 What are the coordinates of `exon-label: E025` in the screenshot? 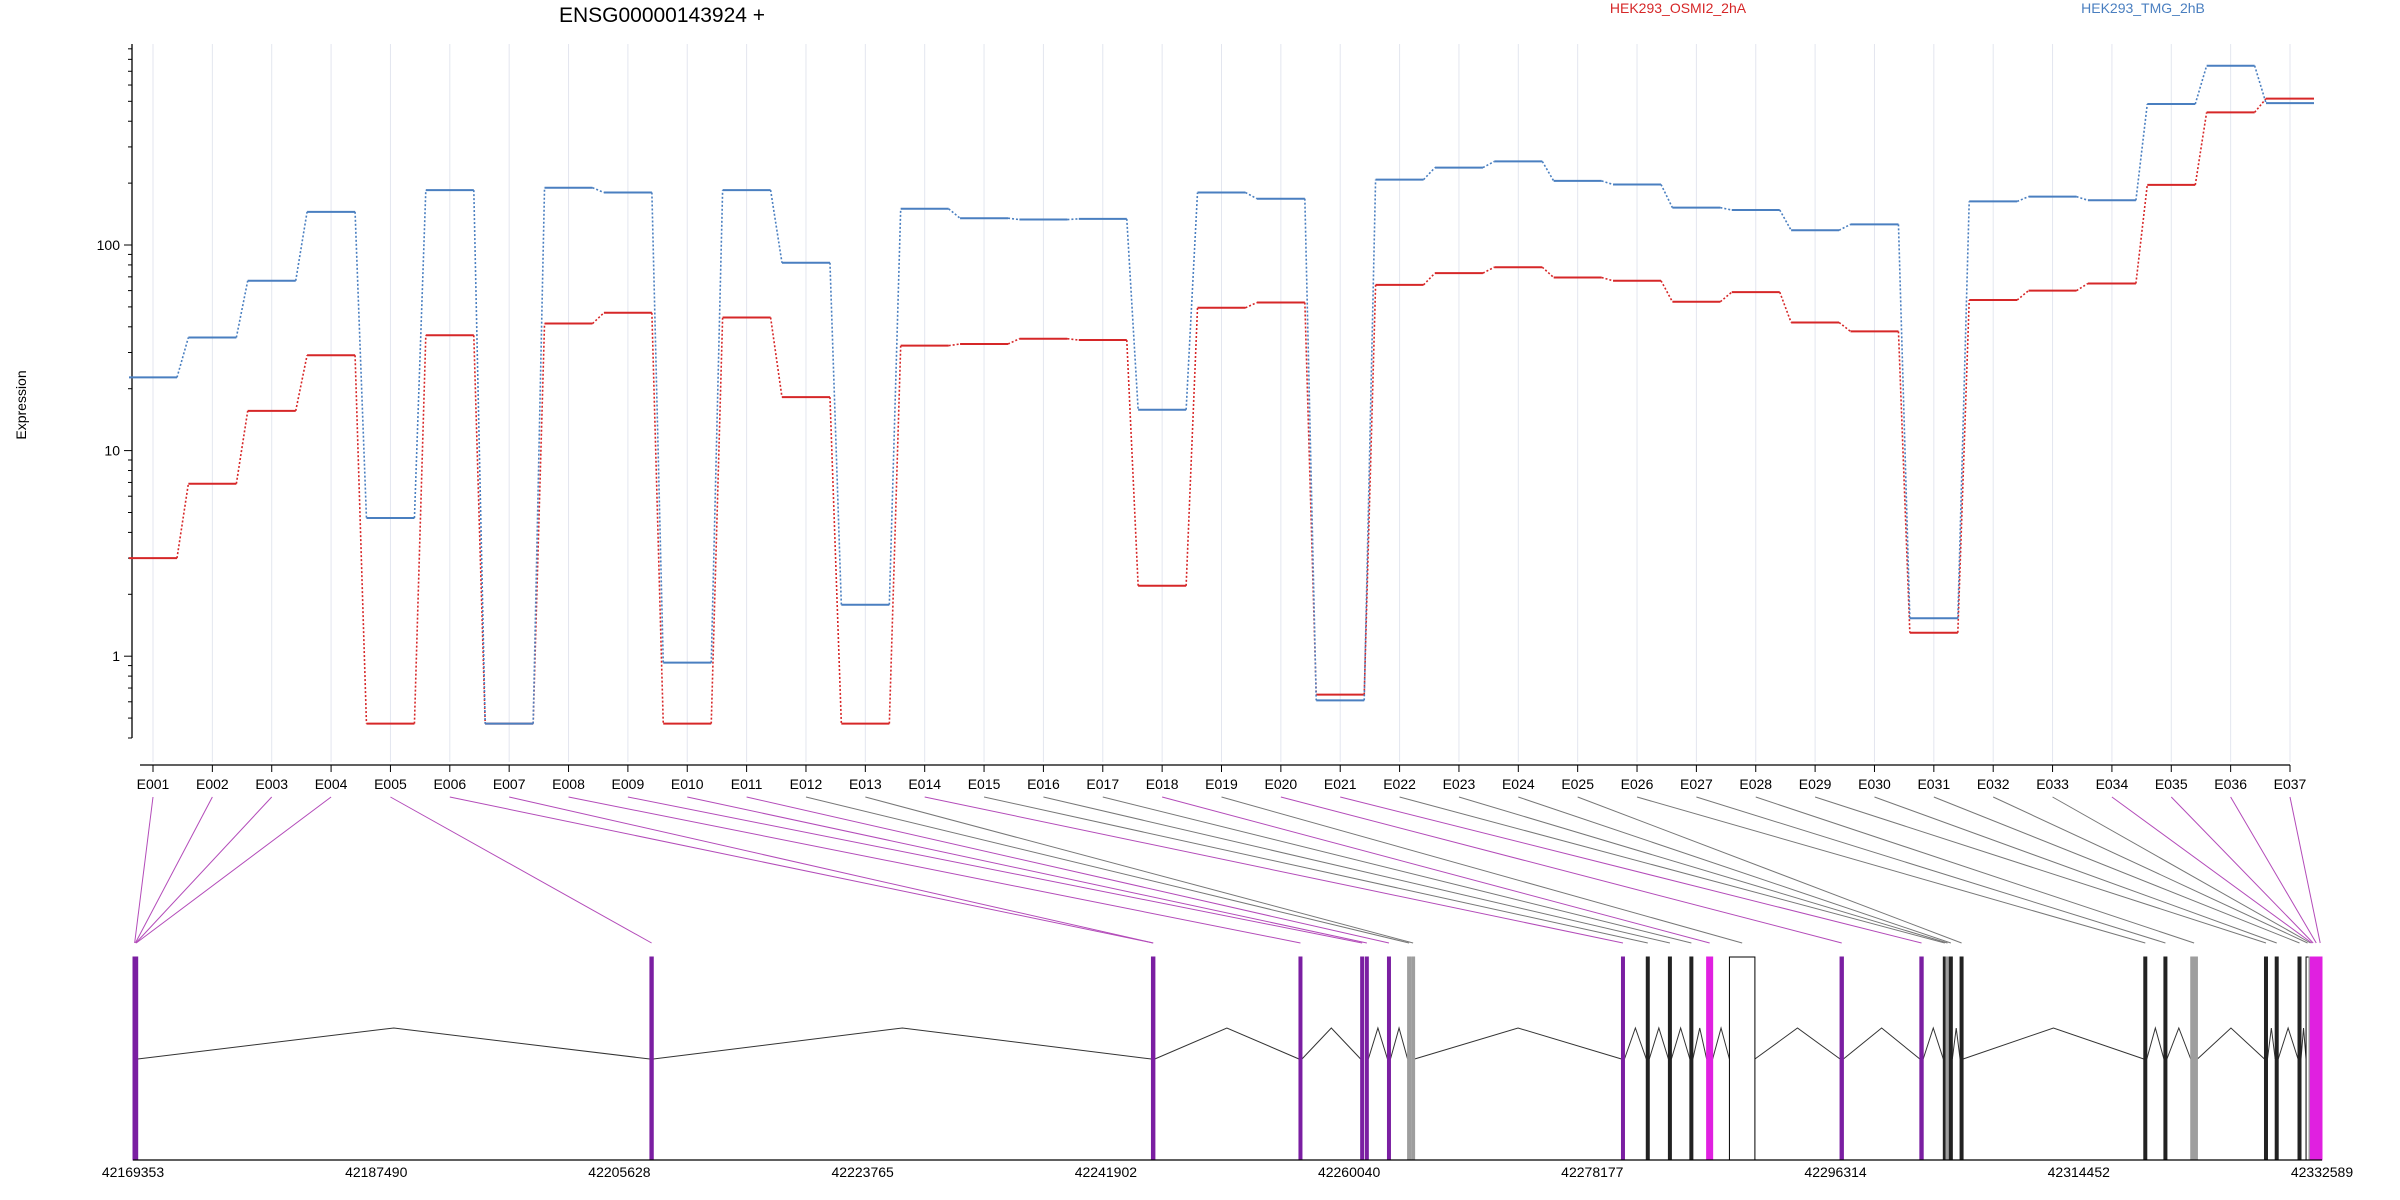 It's located at (1577, 784).